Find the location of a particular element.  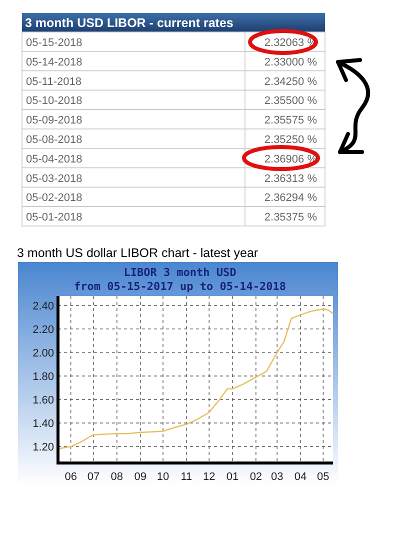

y-tick-label: 1.40 is located at coordinates (43, 424).